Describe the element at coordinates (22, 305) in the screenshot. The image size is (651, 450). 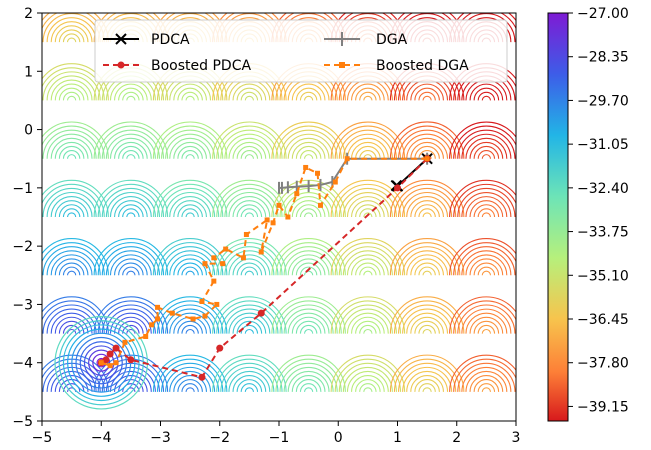
I see `y-tick-label: −3` at that location.